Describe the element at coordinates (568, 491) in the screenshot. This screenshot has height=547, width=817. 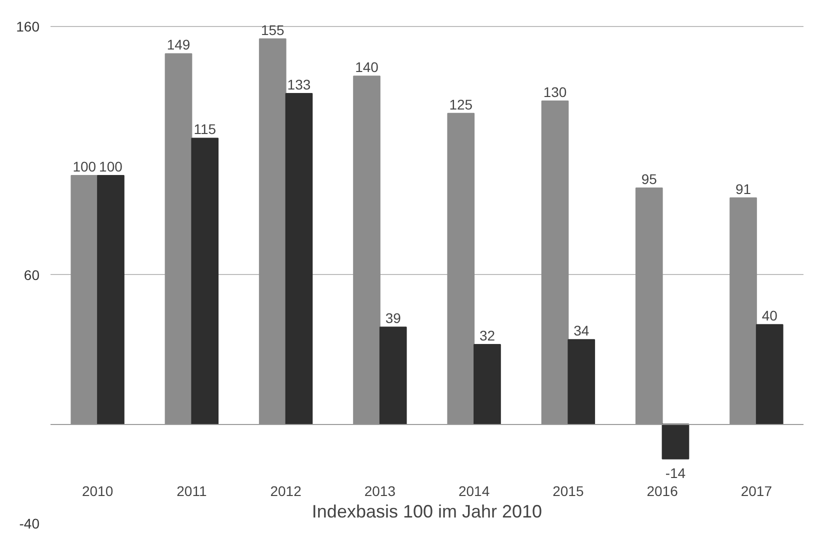
I see `x-tick-label: 2015` at that location.